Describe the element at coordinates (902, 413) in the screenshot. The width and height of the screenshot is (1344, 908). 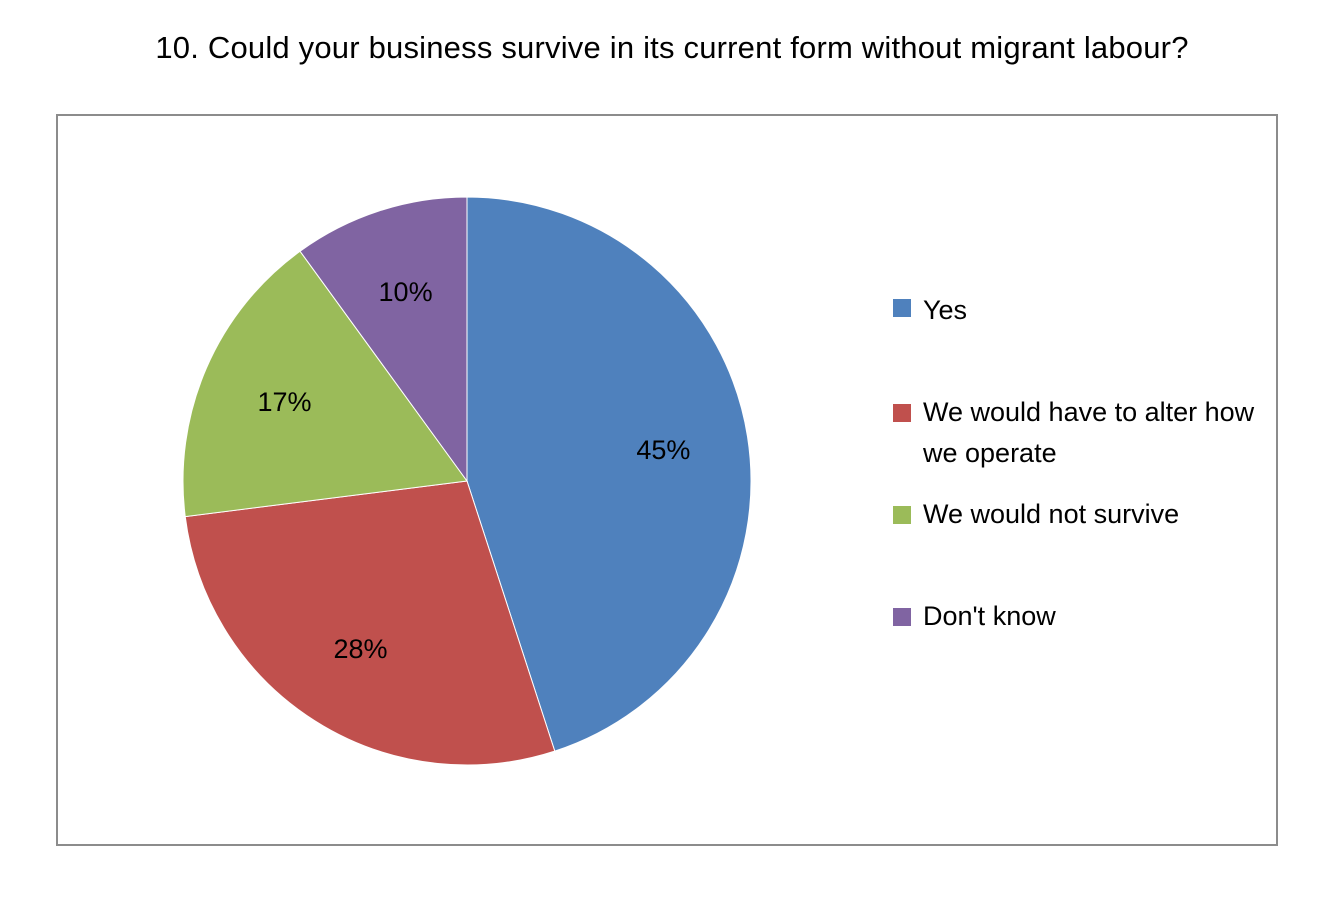
I see `legend-swatch-alter` at that location.